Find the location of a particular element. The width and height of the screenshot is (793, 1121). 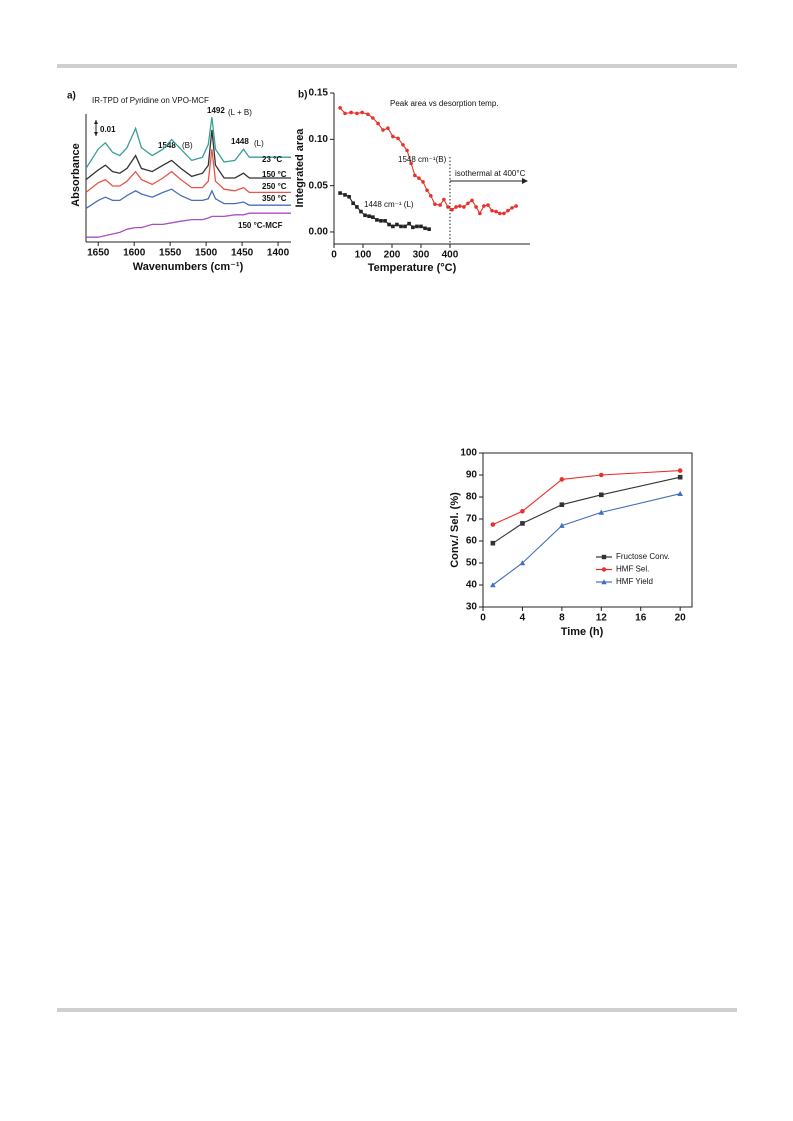

series-label: 23 °C is located at coordinates (272, 159).